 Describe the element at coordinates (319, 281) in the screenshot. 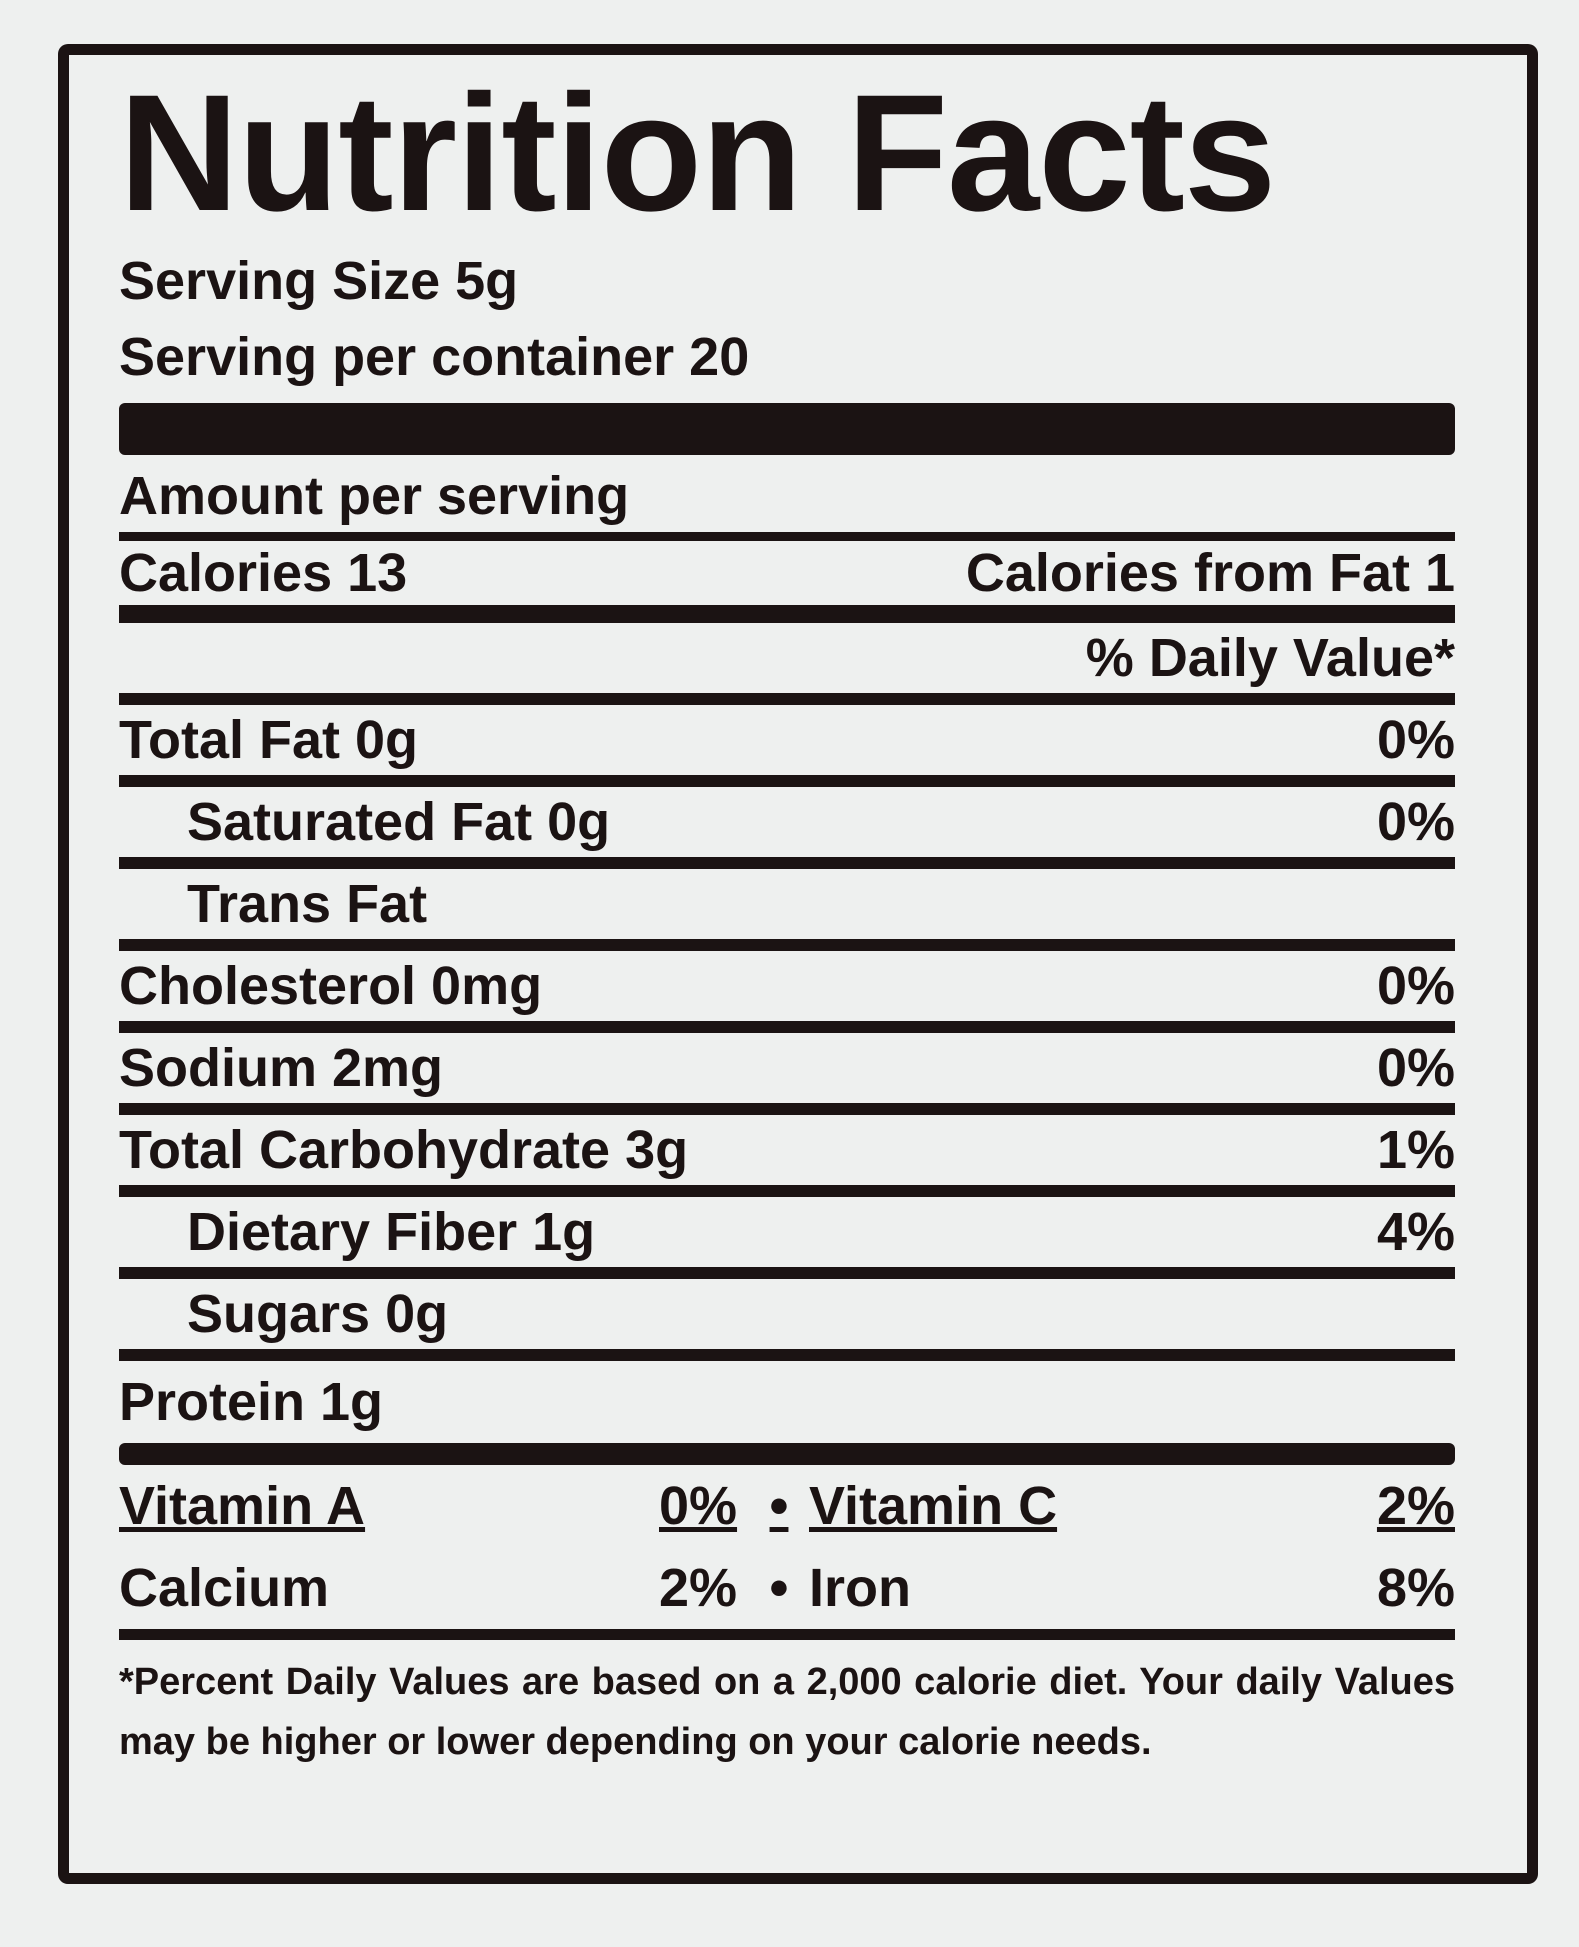

I see `serving-size: Serving Size 5g` at that location.